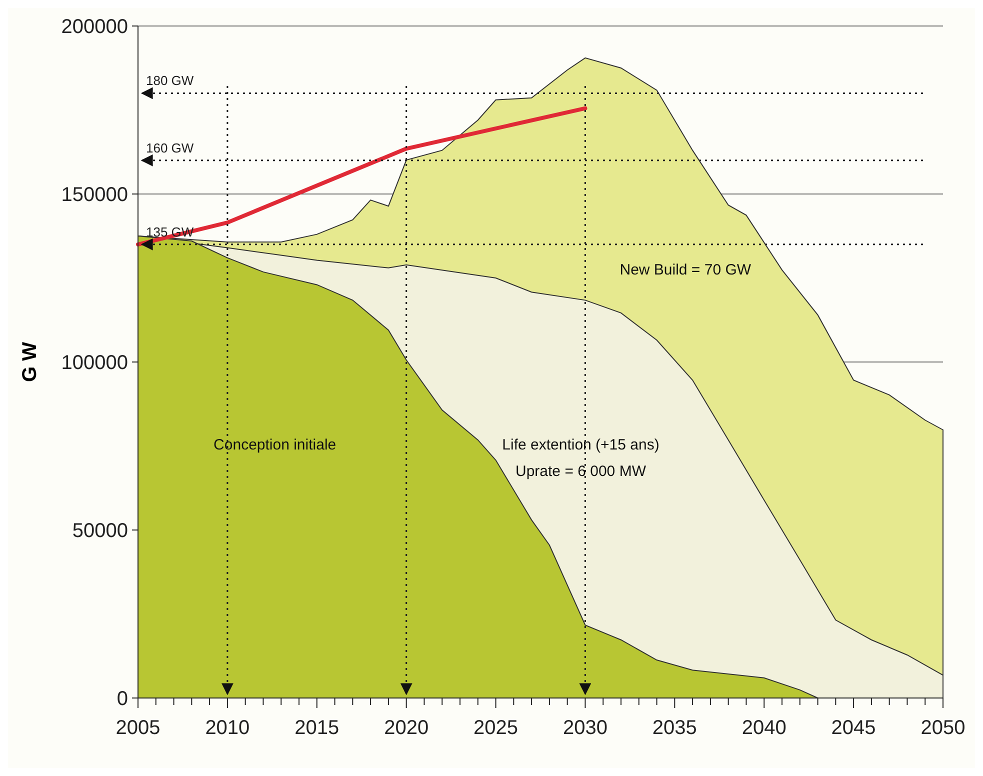  What do you see at coordinates (227, 728) in the screenshot?
I see `x-tick-label: 2010` at bounding box center [227, 728].